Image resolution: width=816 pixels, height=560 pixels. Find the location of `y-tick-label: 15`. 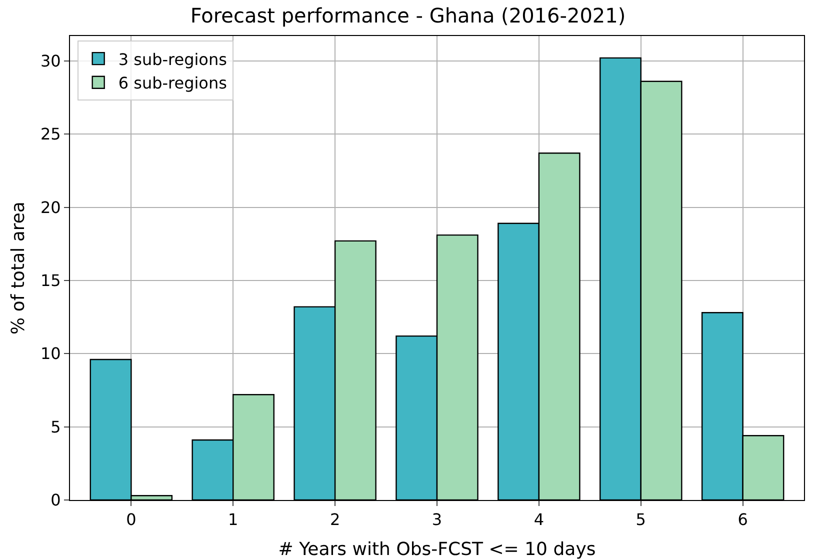

y-tick-label: 15 is located at coordinates (50, 280).